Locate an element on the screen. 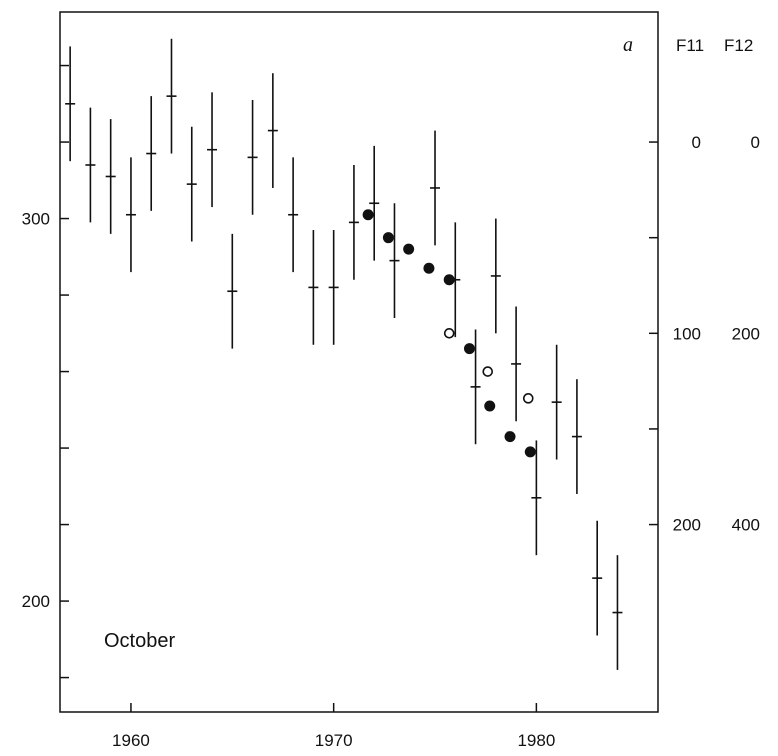  right-axis-f12-label: 200 is located at coordinates (746, 333).